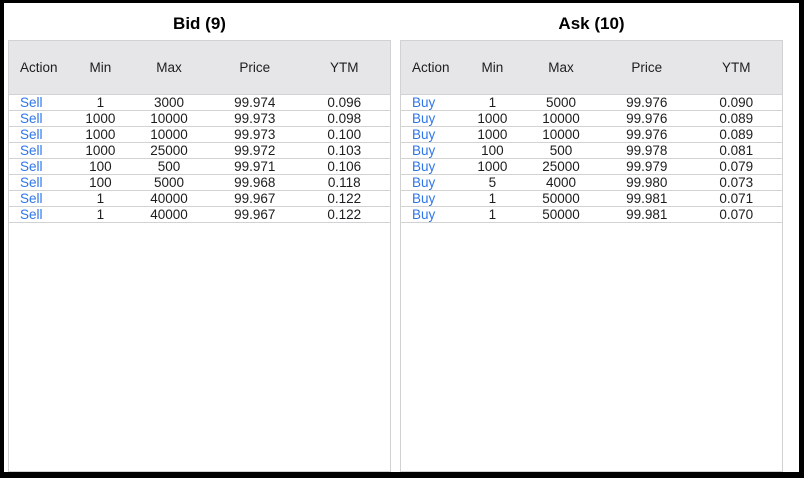  Describe the element at coordinates (344, 134) in the screenshot. I see `ytm-cell: 0.100` at that location.